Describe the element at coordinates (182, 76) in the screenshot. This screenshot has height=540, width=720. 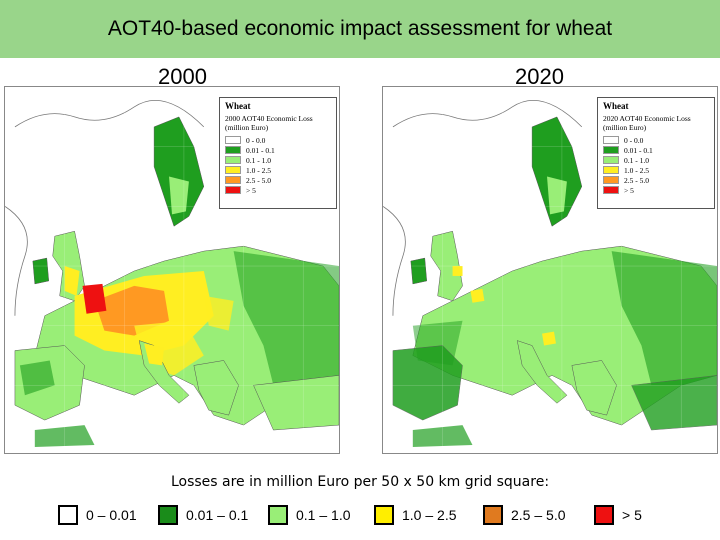
I see `map-year-2000: 2000` at that location.